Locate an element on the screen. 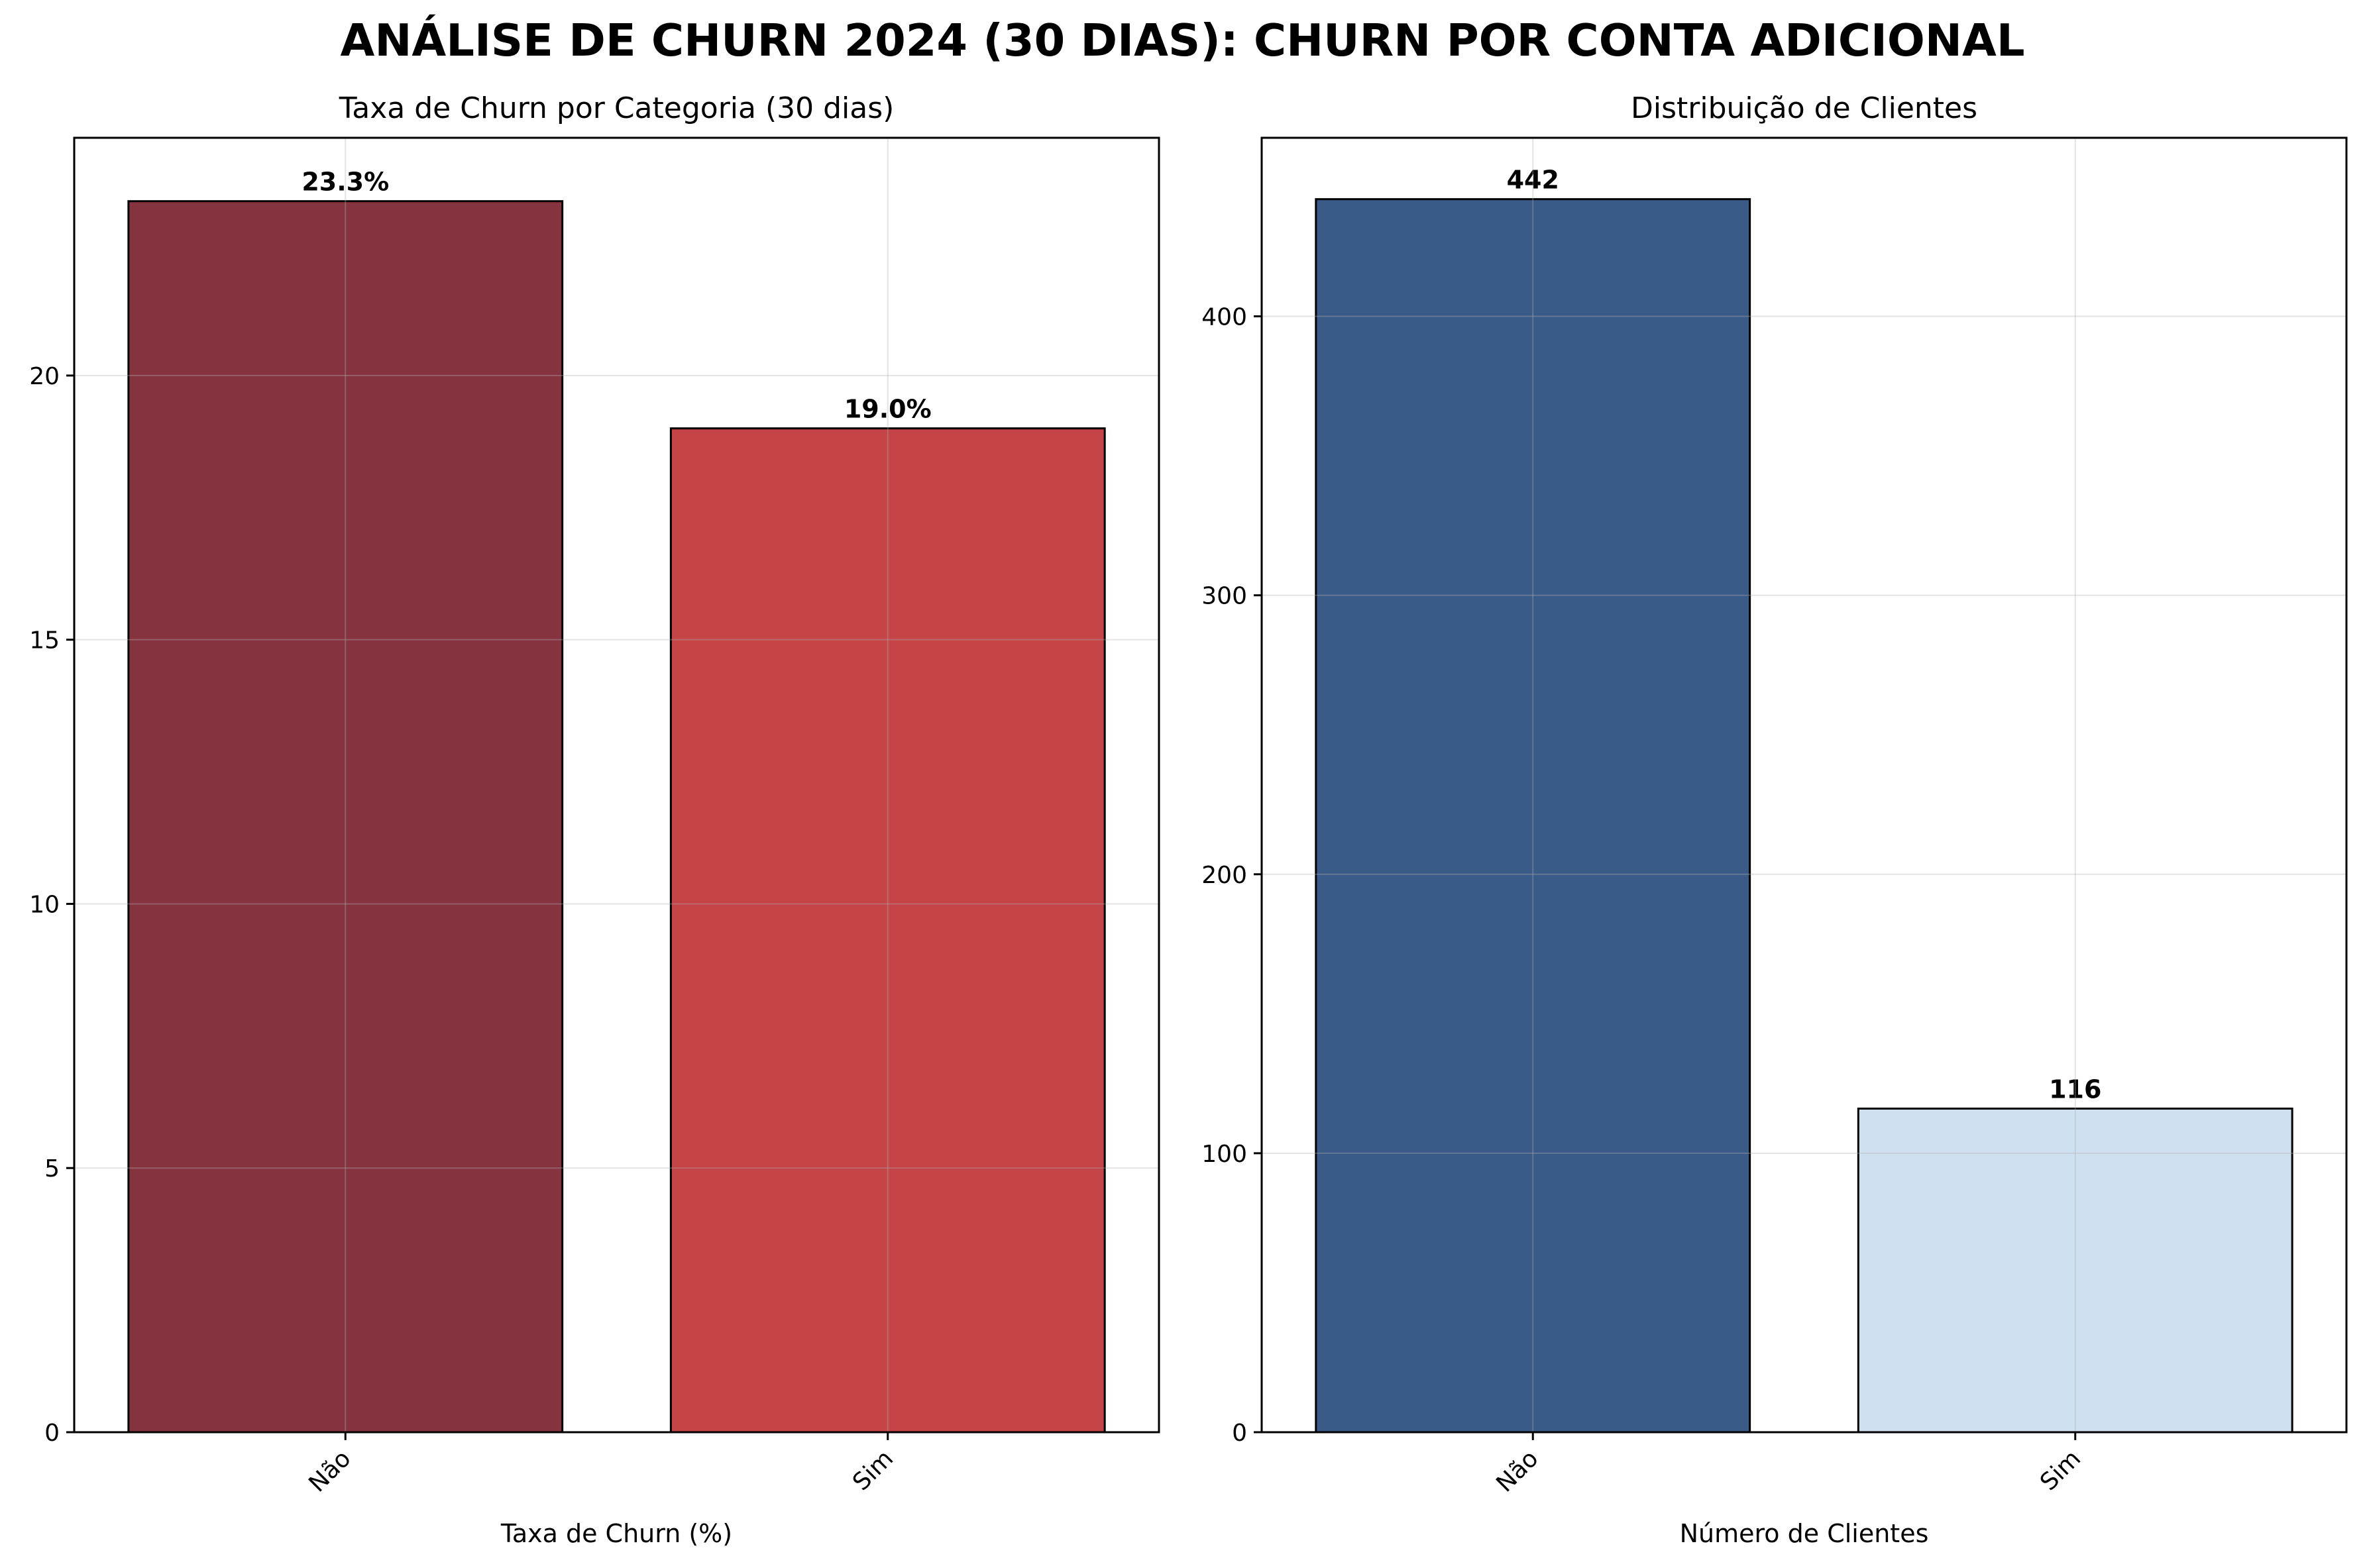 This screenshot has height=1568, width=2365. y-tick-label-4: 20 is located at coordinates (44, 376).